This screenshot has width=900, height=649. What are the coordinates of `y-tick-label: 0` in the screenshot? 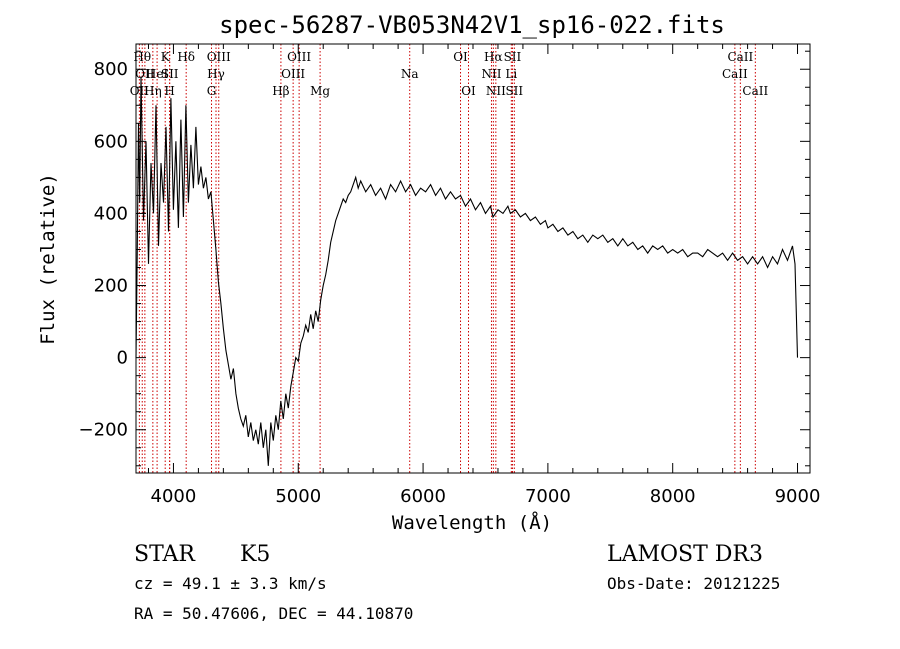 It's located at (122, 358).